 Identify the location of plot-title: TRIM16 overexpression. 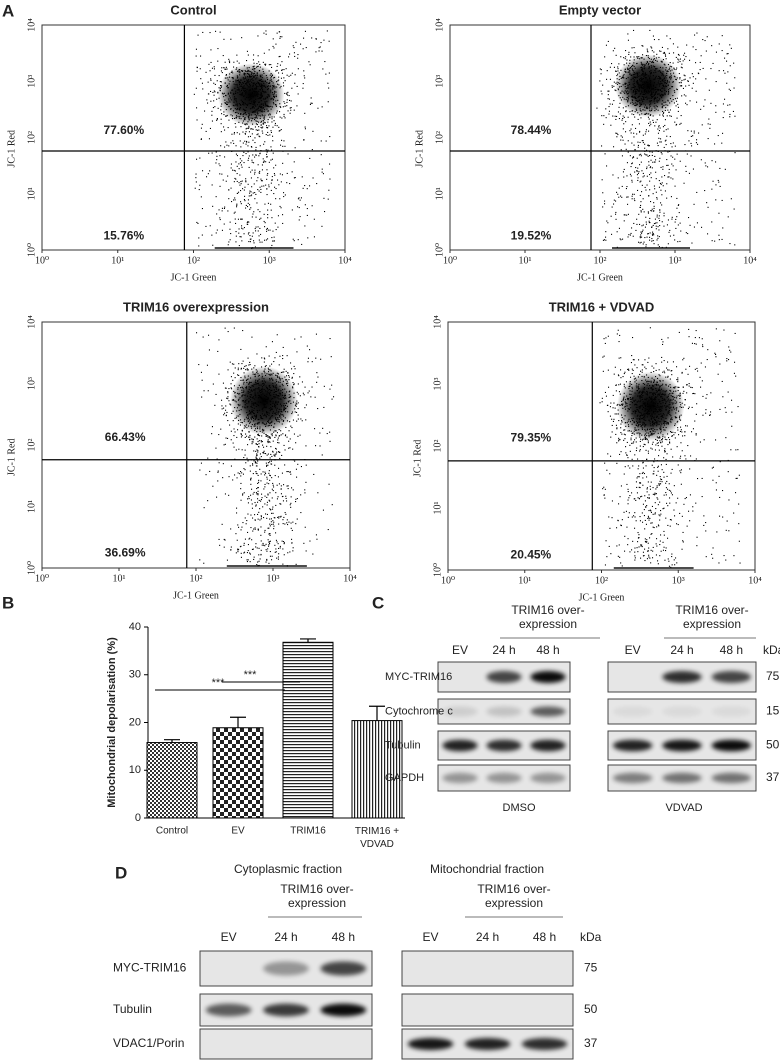
(196, 306).